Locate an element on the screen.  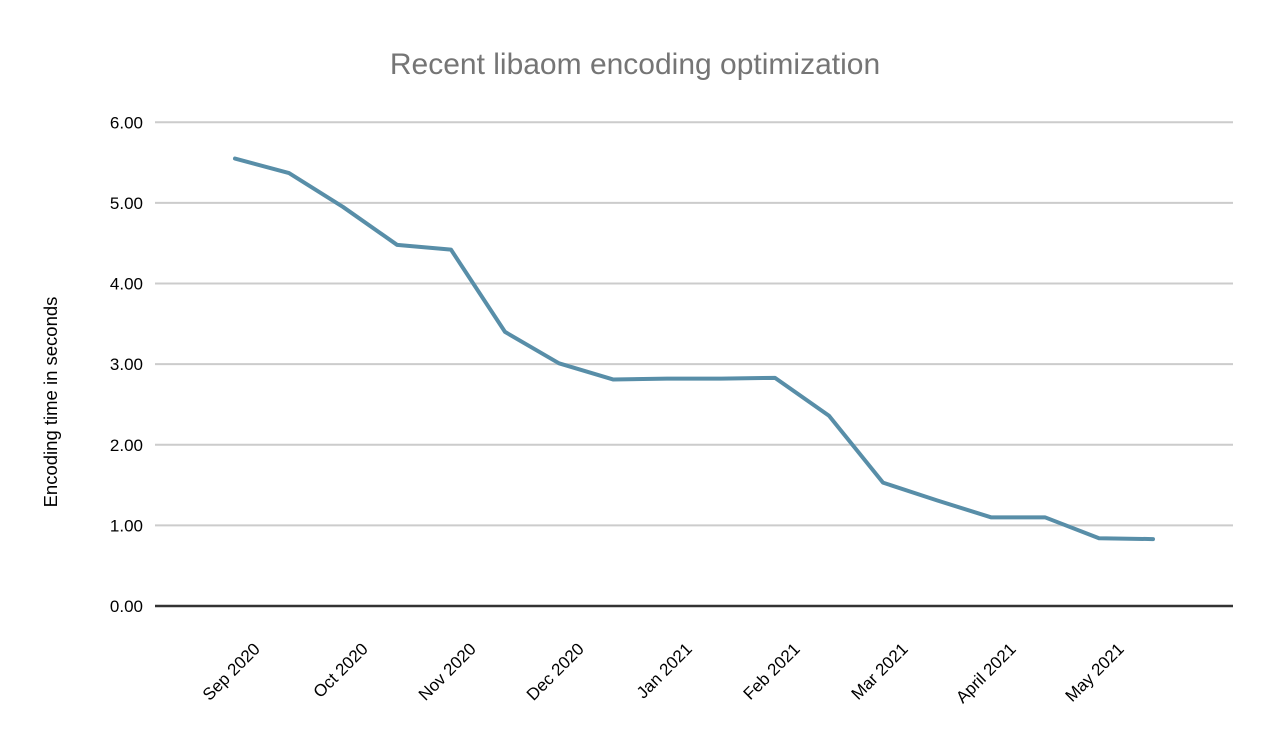
x-tick-label: Dec 2020 is located at coordinates (555, 671).